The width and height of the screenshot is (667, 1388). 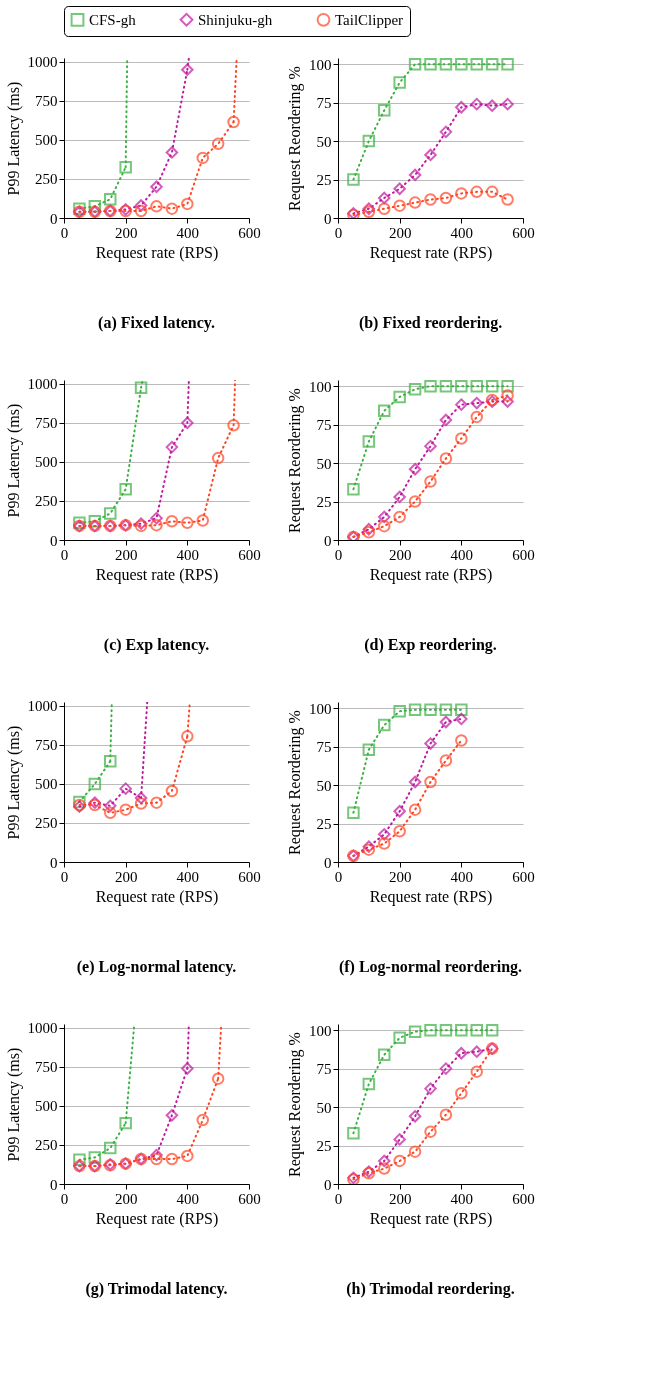 I want to click on text: (f) Log-normal reordering., so click(x=430, y=967).